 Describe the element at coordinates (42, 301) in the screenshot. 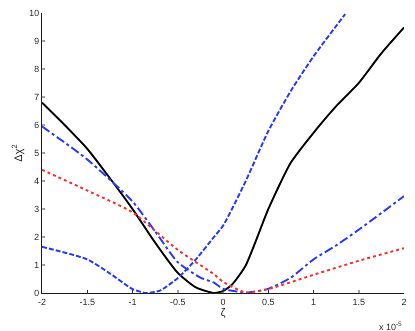

I see `x-tick-label: -2` at that location.